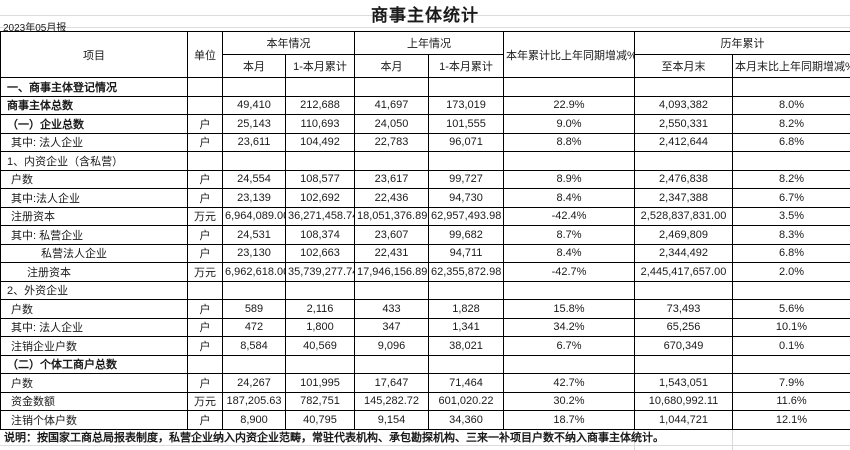 The image size is (850, 450). I want to click on value-cell: 2,344,492, so click(683, 253).